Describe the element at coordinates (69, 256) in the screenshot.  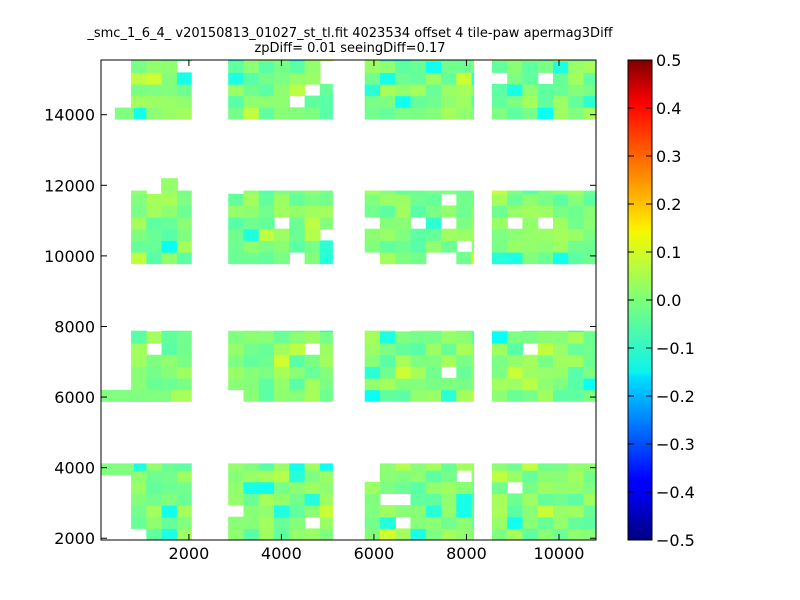
I see `y-tick-label: 10000` at that location.